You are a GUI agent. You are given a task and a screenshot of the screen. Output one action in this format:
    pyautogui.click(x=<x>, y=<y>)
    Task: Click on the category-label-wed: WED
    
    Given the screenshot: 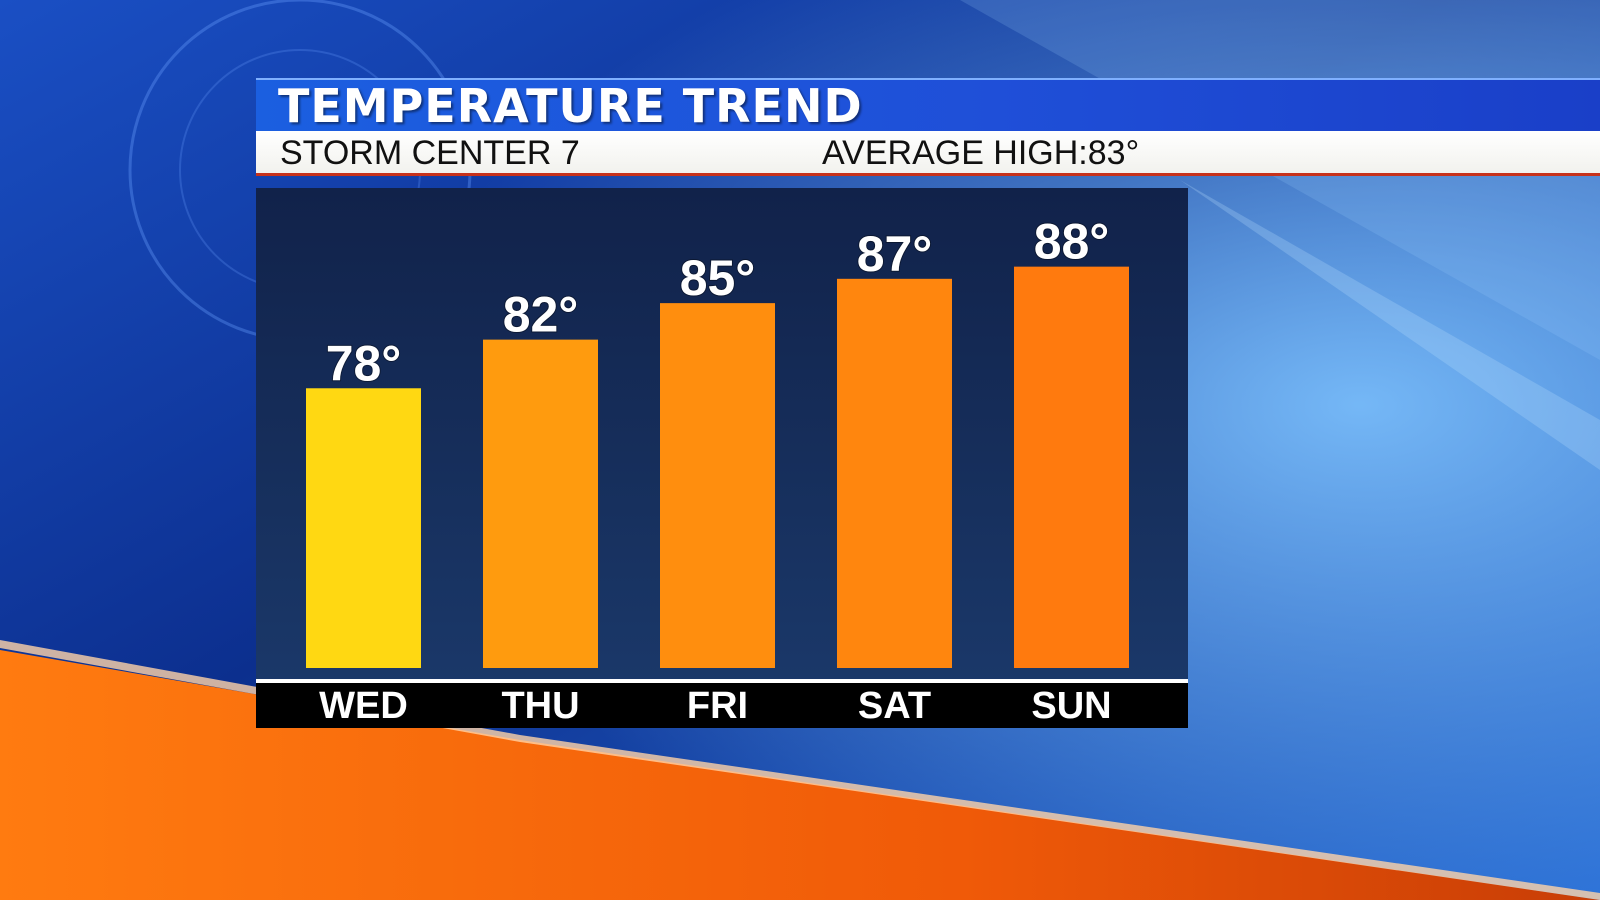 What is the action you would take?
    pyautogui.click(x=363, y=706)
    